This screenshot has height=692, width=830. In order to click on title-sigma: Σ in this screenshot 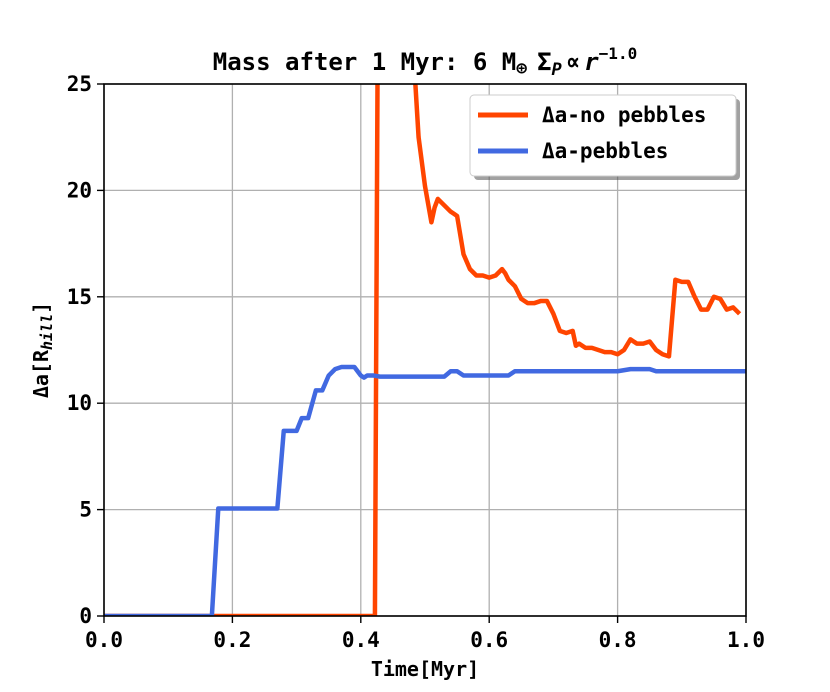, I will do `click(544, 62)`.